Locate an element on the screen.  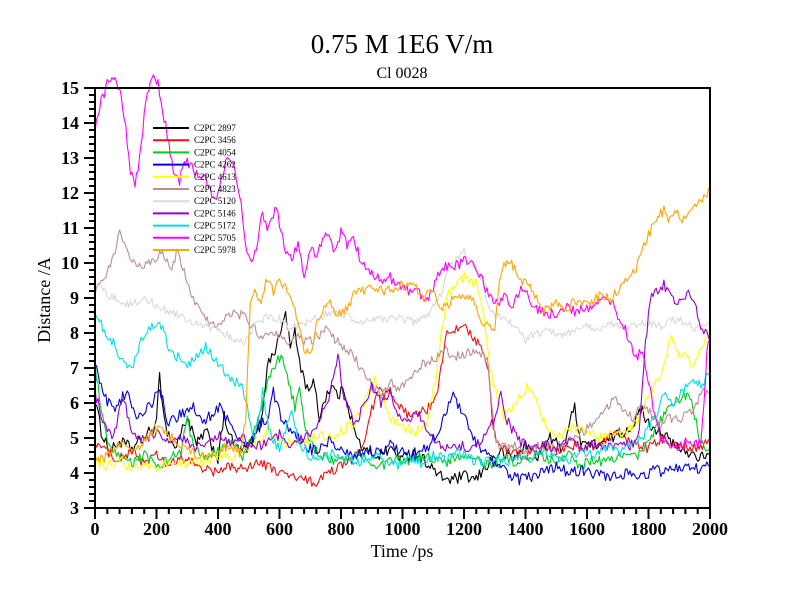
x-tick-label: 0 is located at coordinates (95, 529).